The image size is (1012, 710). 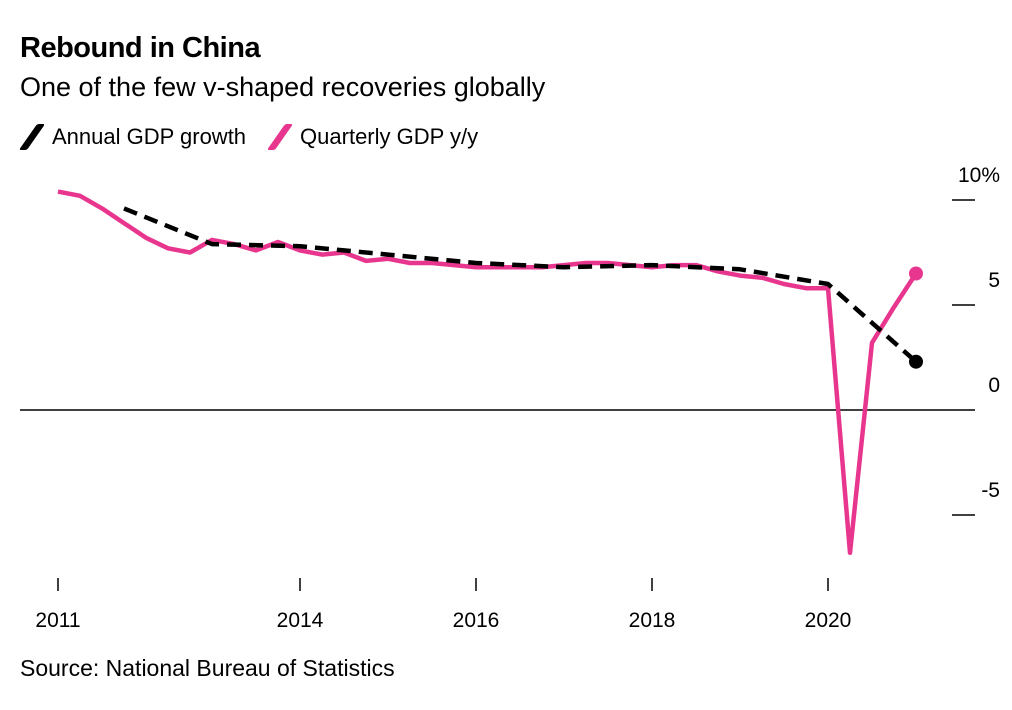 I want to click on legend-label-annual: Annual GDP growth, so click(x=149, y=136).